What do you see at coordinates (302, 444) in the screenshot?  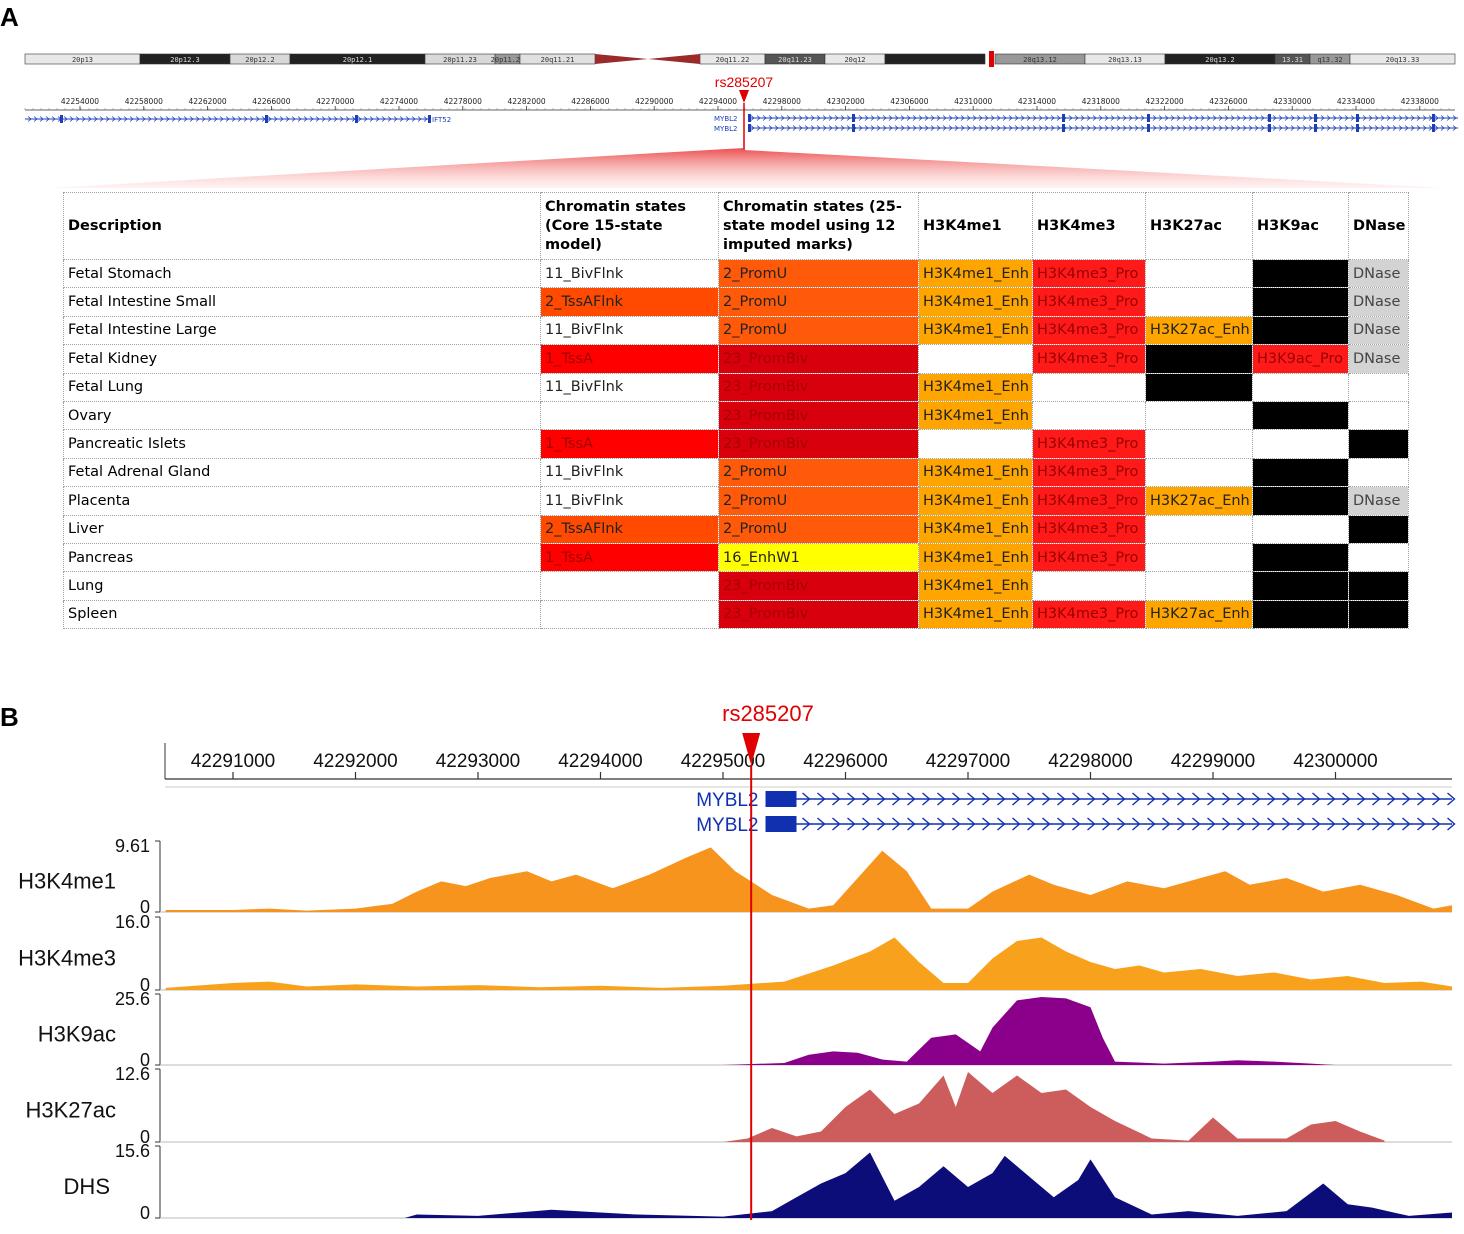 I see `tissue-description: Pancreatic Islets` at bounding box center [302, 444].